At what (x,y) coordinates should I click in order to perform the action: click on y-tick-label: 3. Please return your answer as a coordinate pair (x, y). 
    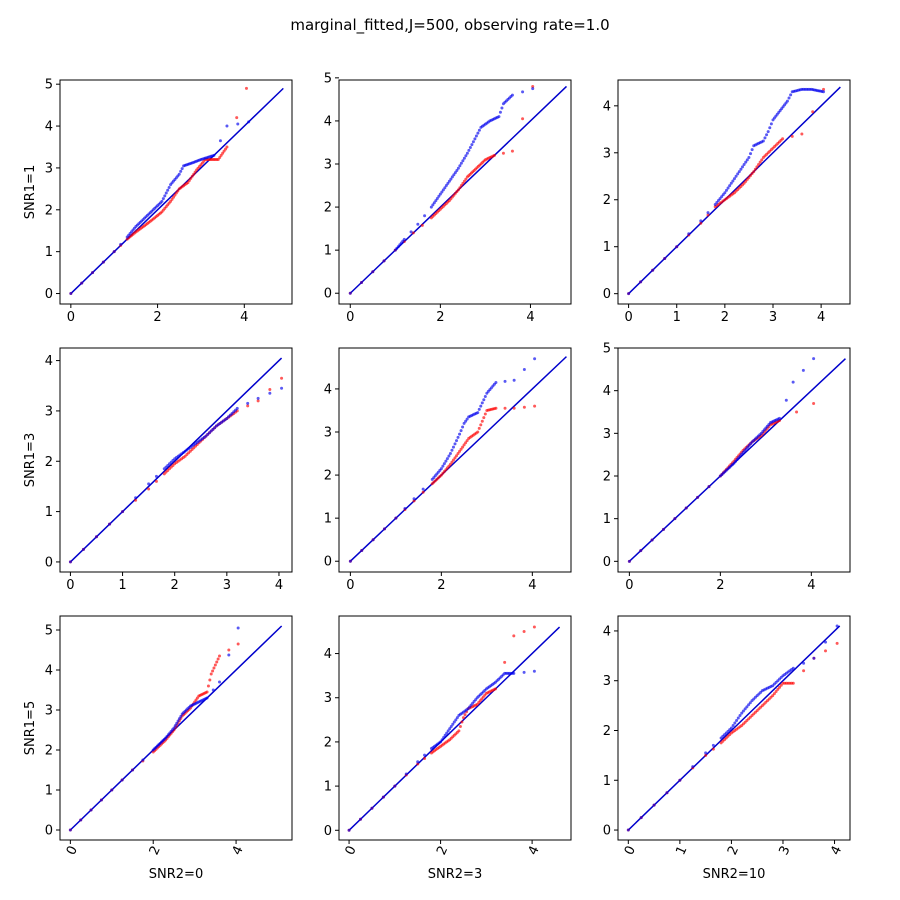
    Looking at the image, I should click on (49, 411).